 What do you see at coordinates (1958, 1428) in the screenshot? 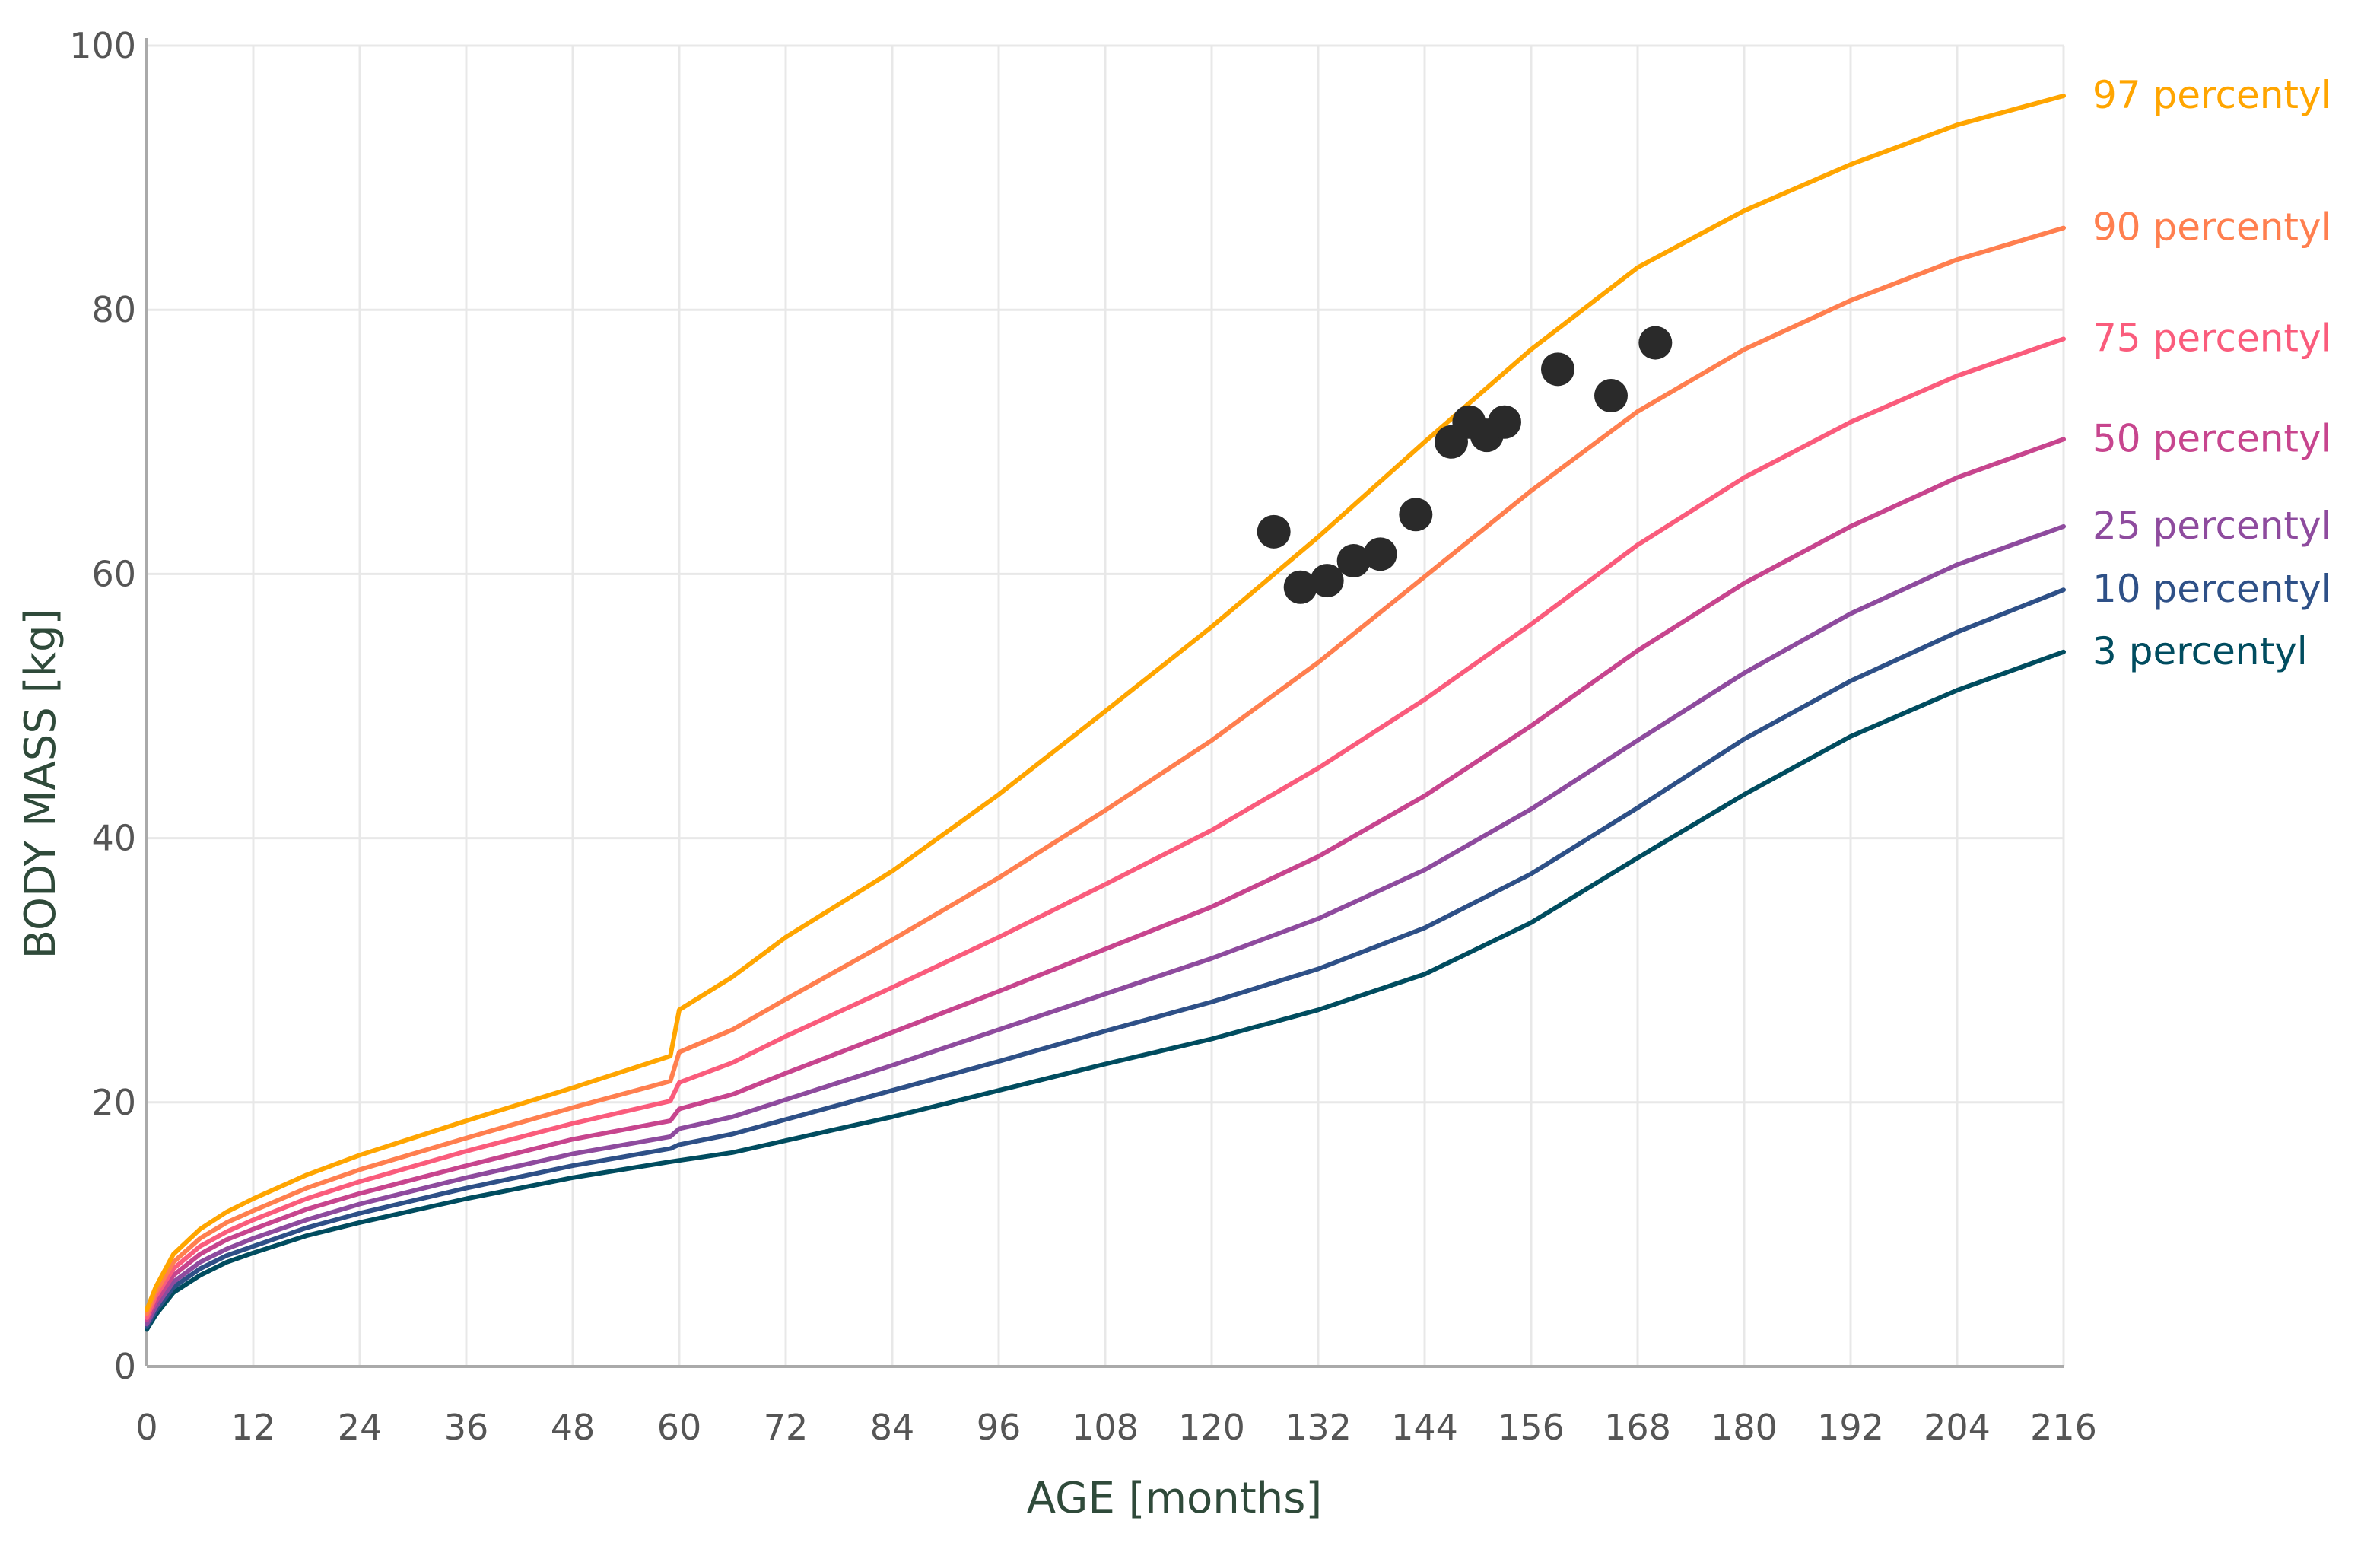
I see `x-tick-label: 204` at bounding box center [1958, 1428].